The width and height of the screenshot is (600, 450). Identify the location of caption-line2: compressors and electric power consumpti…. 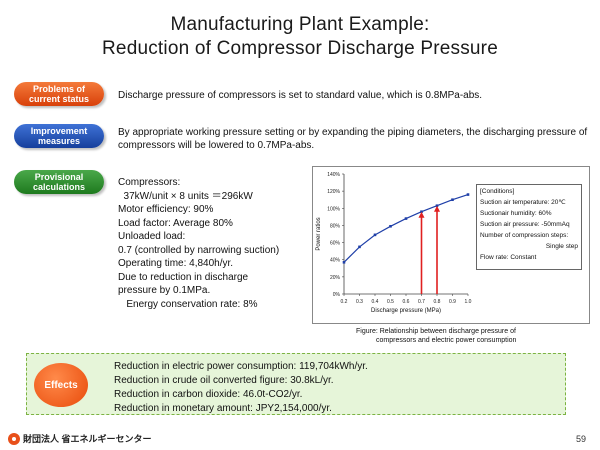
(446, 340).